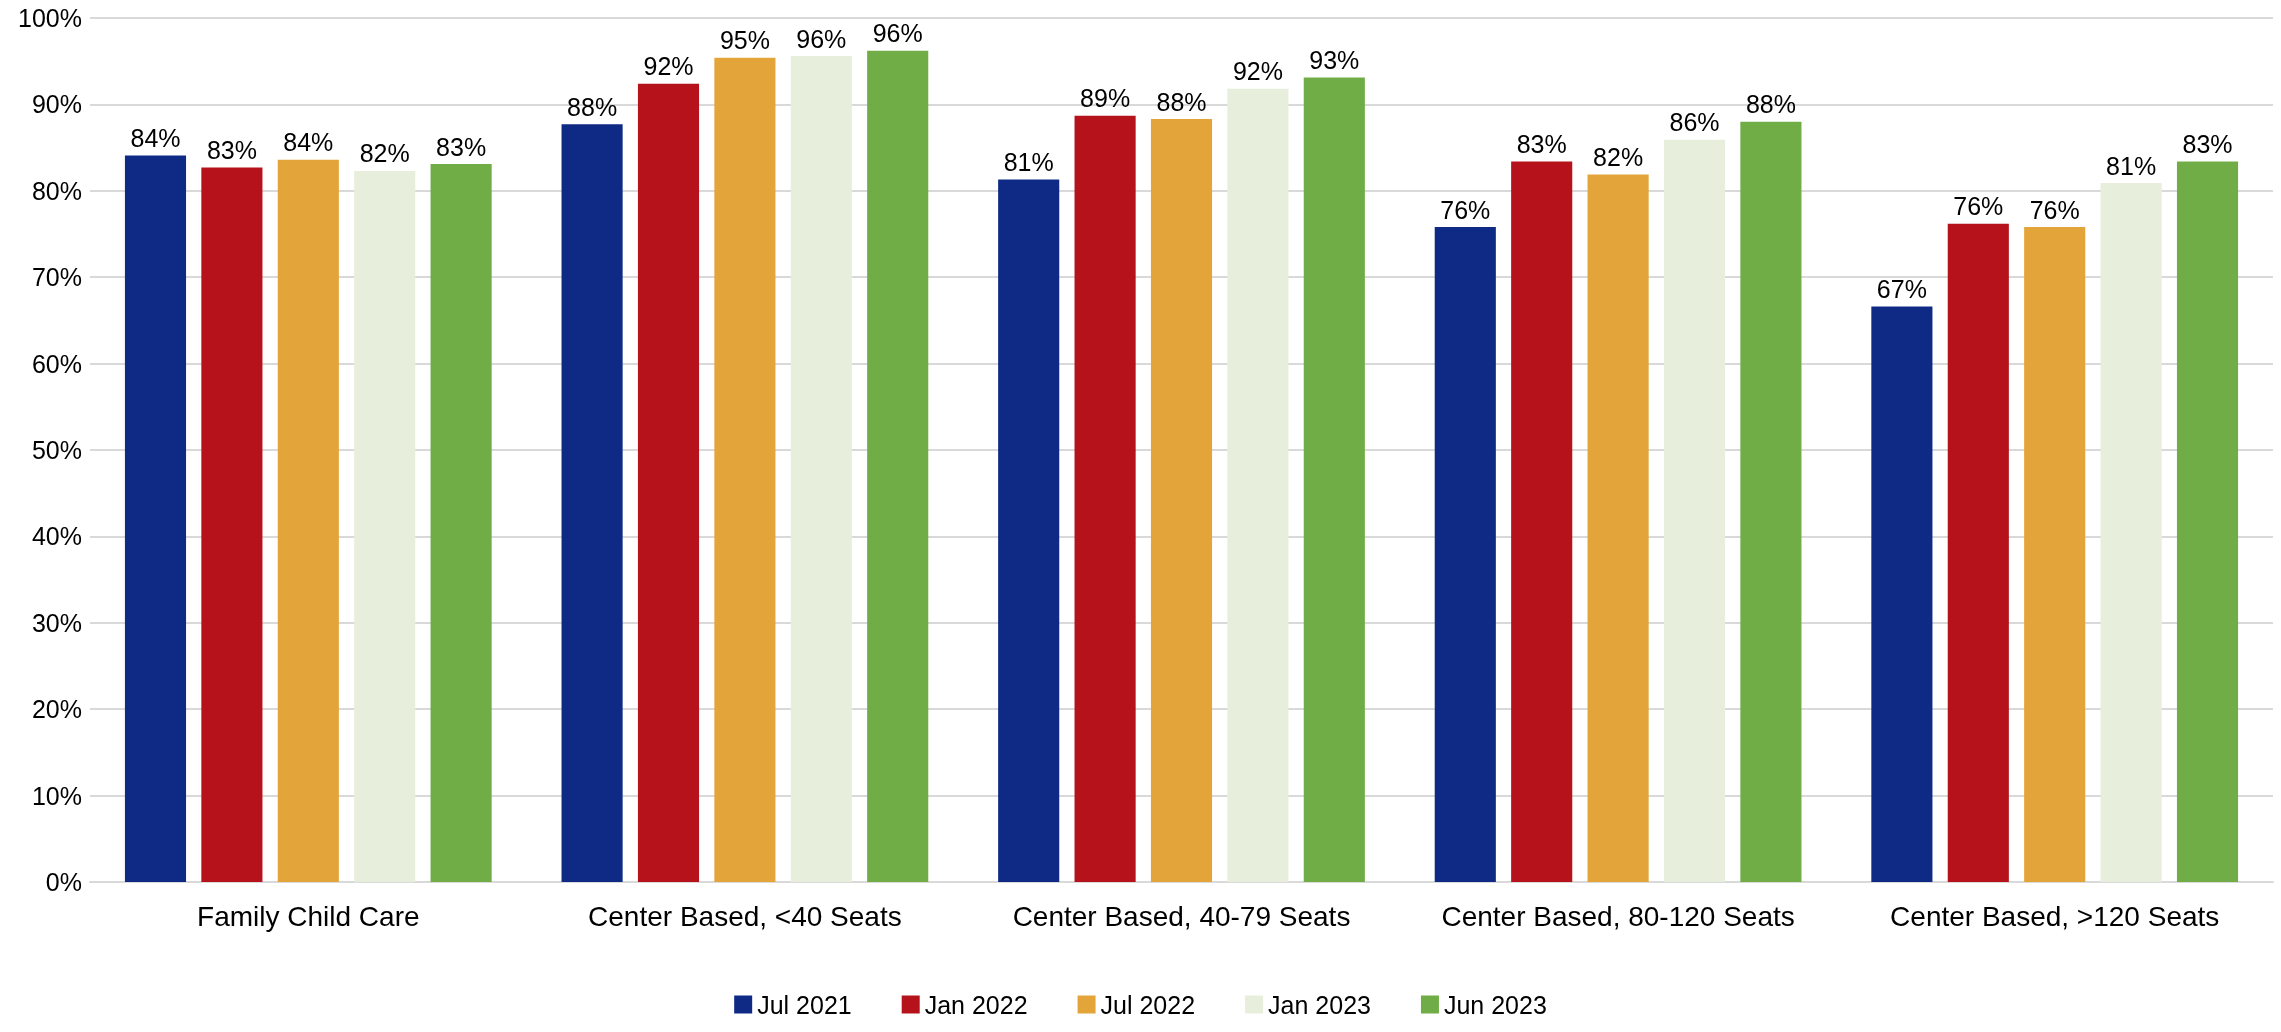  What do you see at coordinates (56, 622) in the screenshot?
I see `y-tick-label: 30%` at bounding box center [56, 622].